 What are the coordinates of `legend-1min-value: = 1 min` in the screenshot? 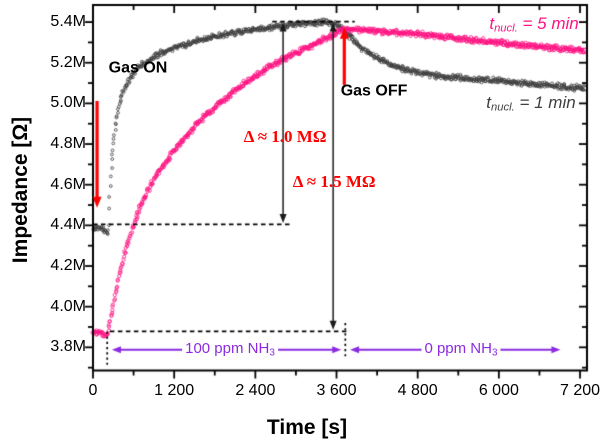 It's located at (545, 103).